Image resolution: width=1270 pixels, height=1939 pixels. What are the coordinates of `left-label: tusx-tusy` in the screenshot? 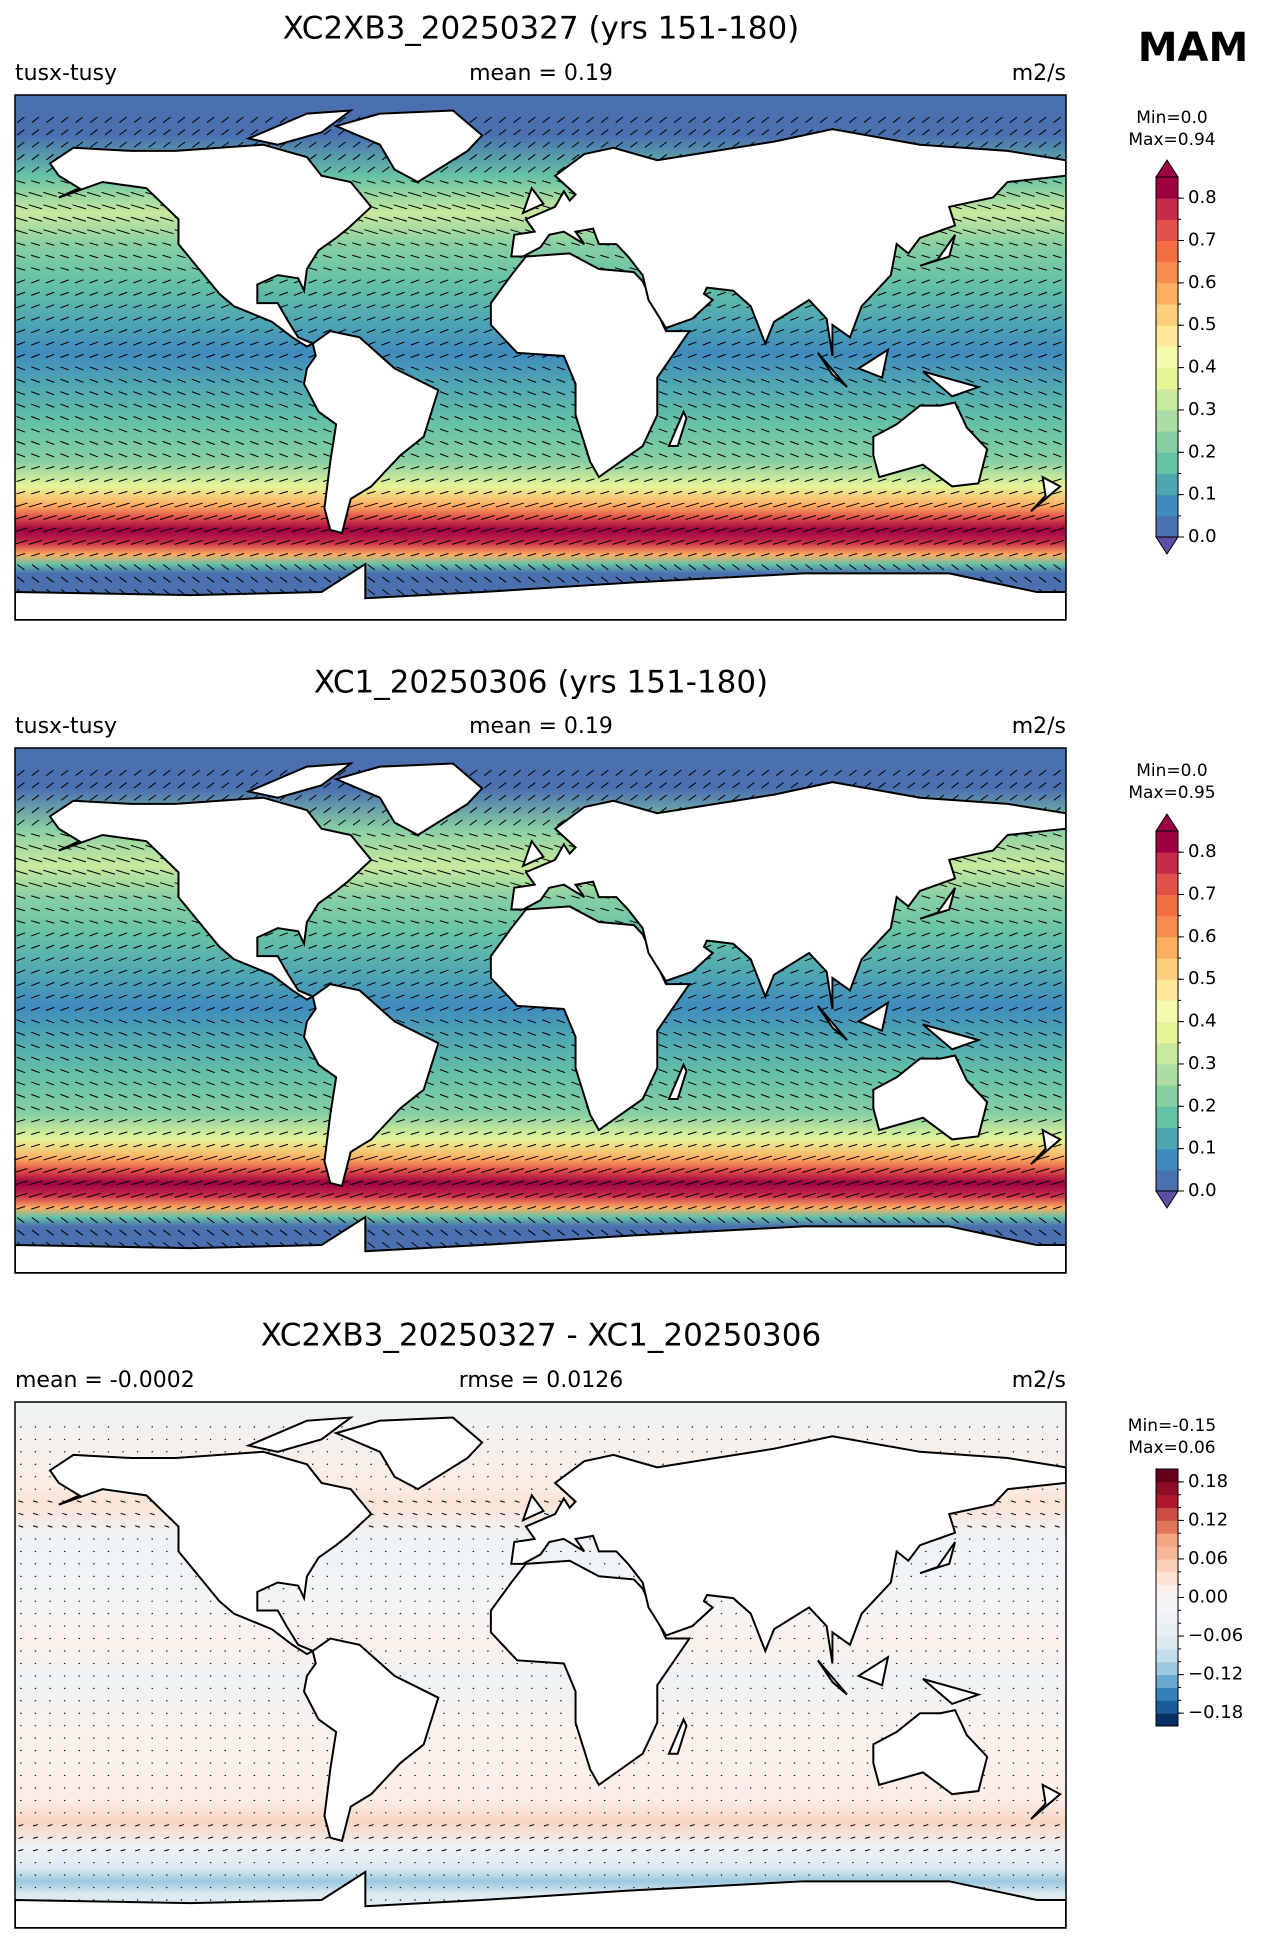 It's located at (66, 73).